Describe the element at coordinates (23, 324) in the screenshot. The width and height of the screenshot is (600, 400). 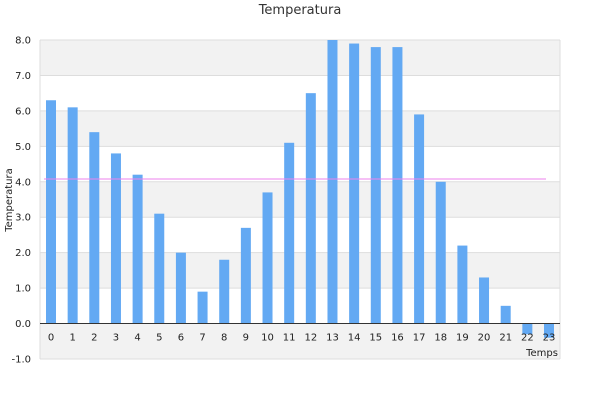
I see `y-tick-label: 0.0` at that location.